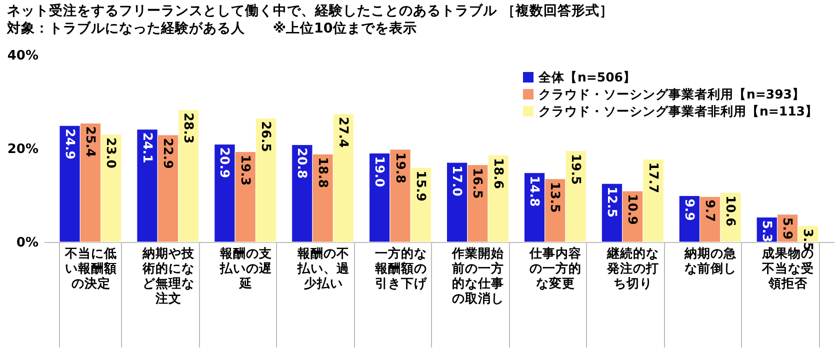 This screenshot has width=840, height=350. What do you see at coordinates (302, 163) in the screenshot?
I see `data-label: 20.8` at bounding box center [302, 163].